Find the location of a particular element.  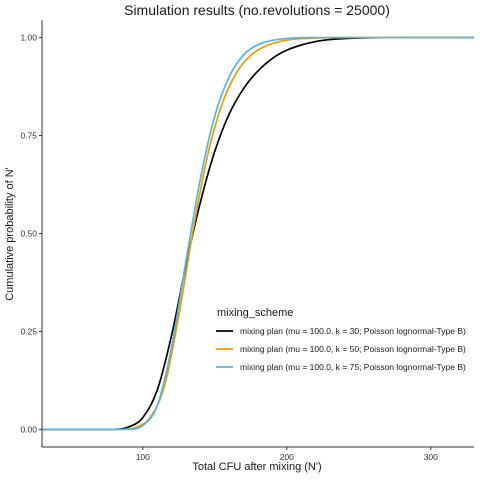

y-tick-label: 0.00 is located at coordinates (28, 429).